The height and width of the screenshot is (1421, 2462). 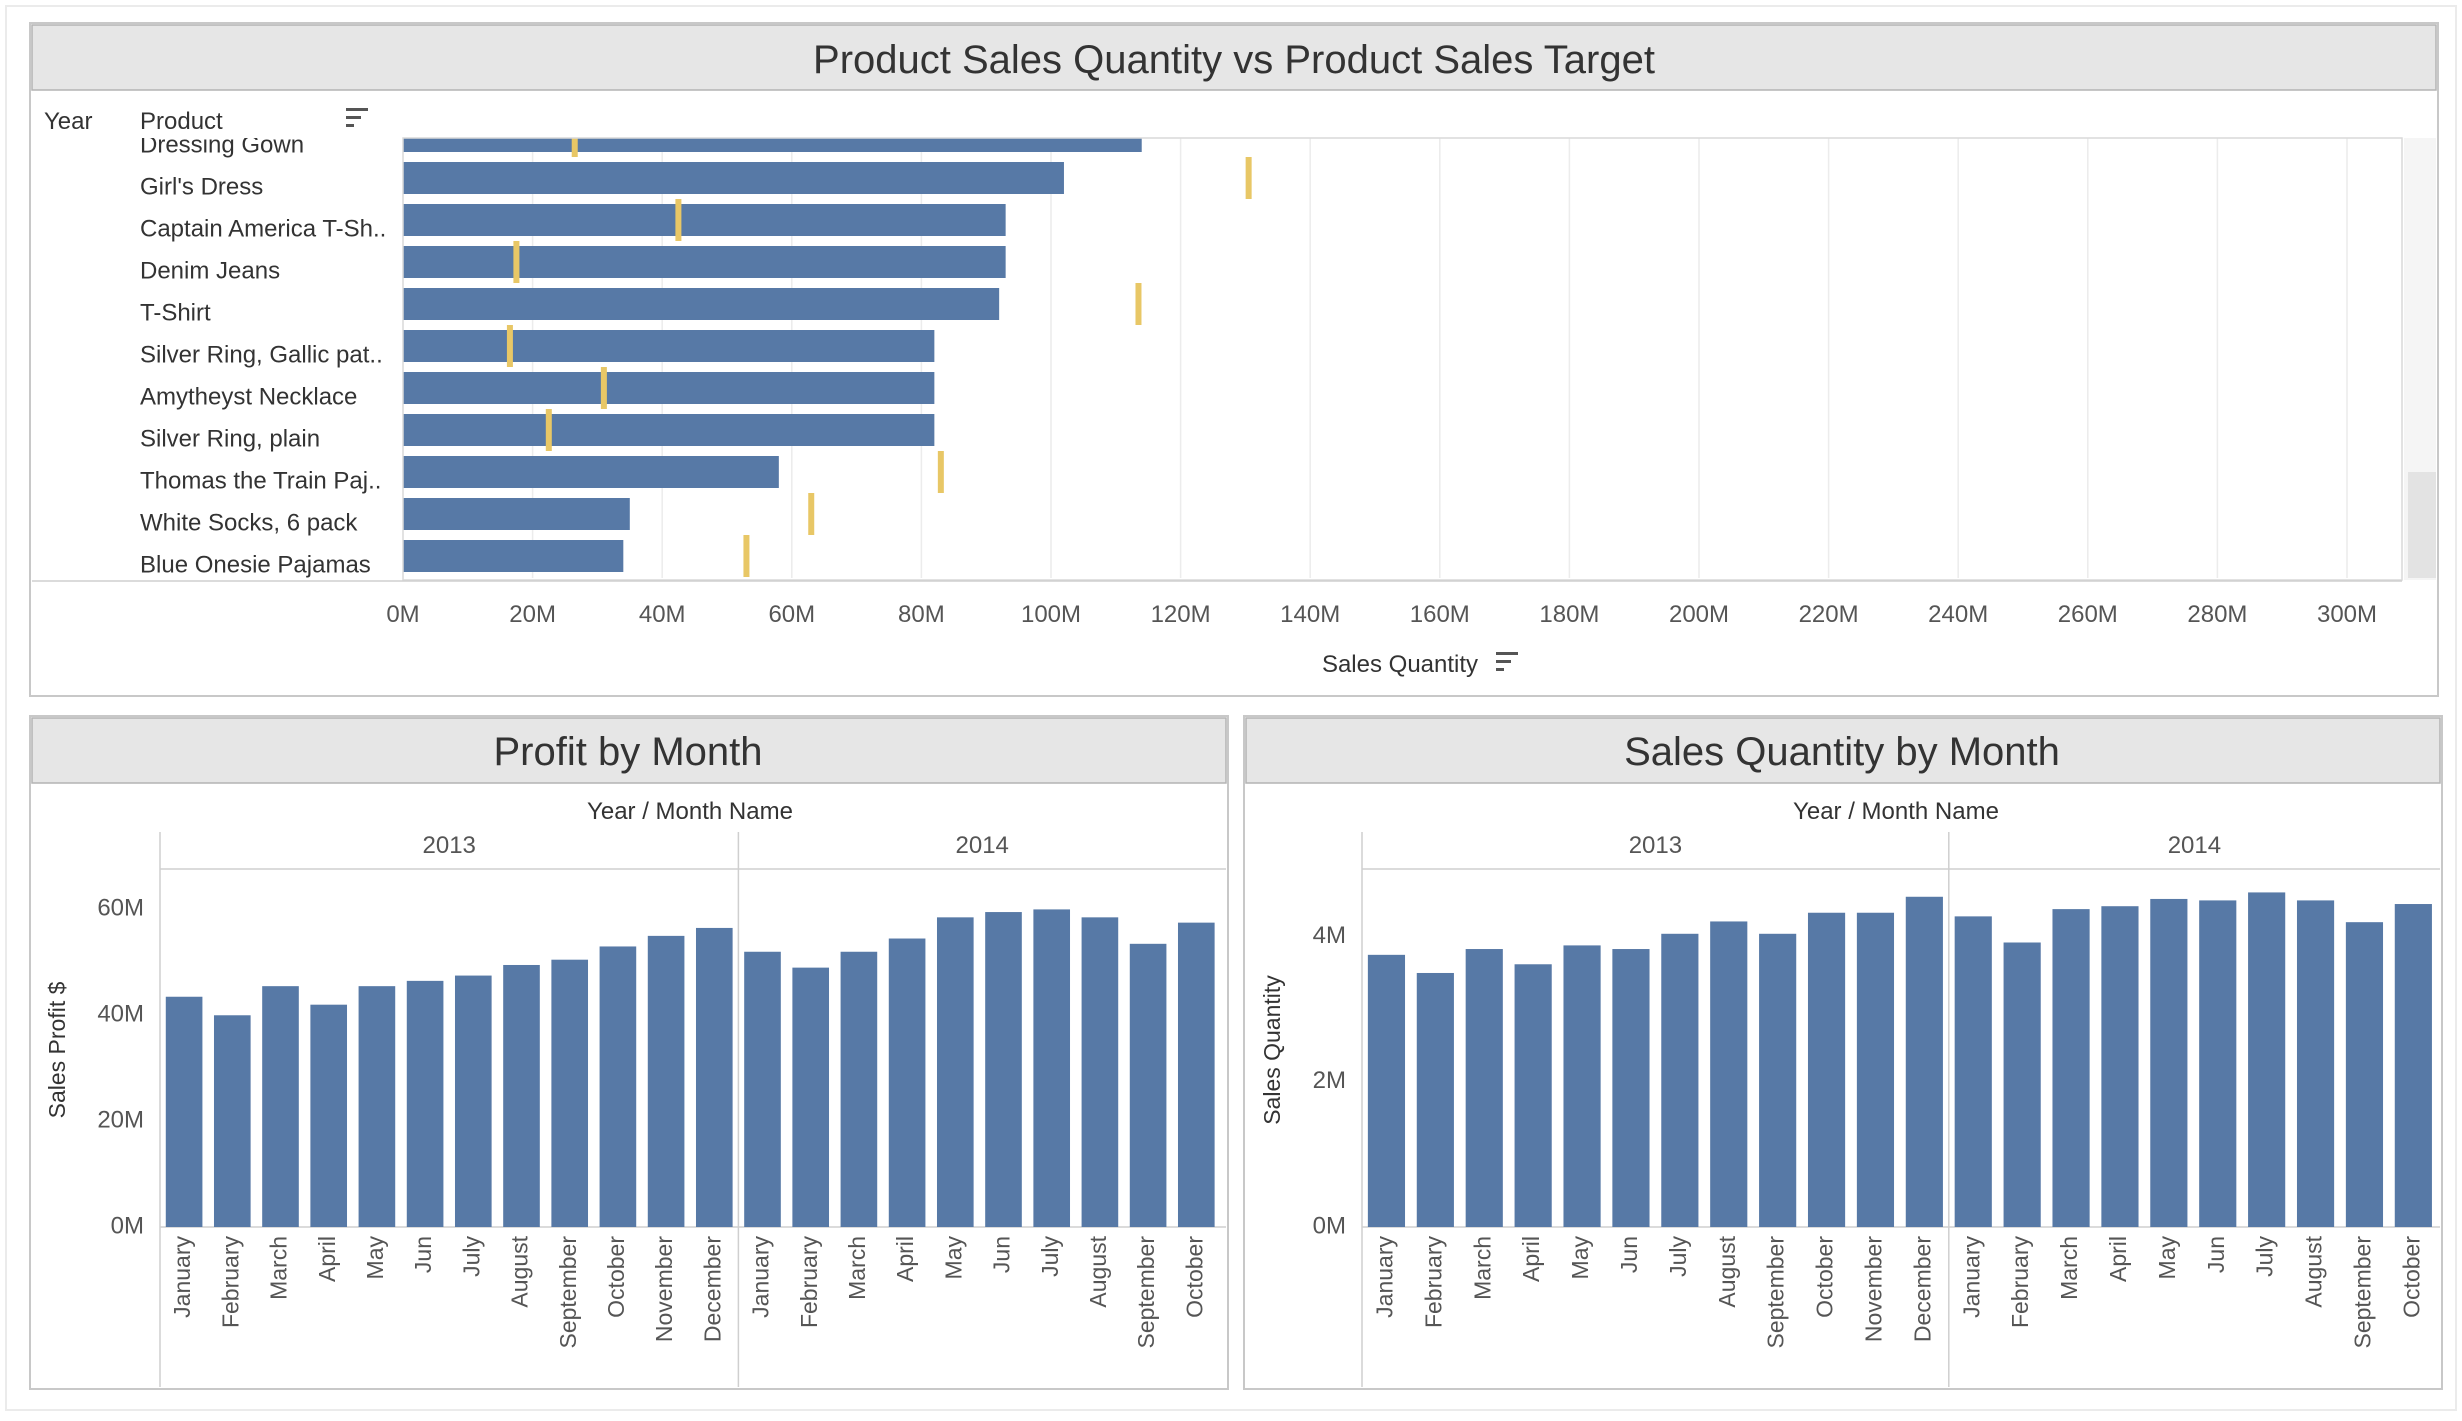 What do you see at coordinates (249, 522) in the screenshot?
I see `product-label: White Socks, 6 pack` at bounding box center [249, 522].